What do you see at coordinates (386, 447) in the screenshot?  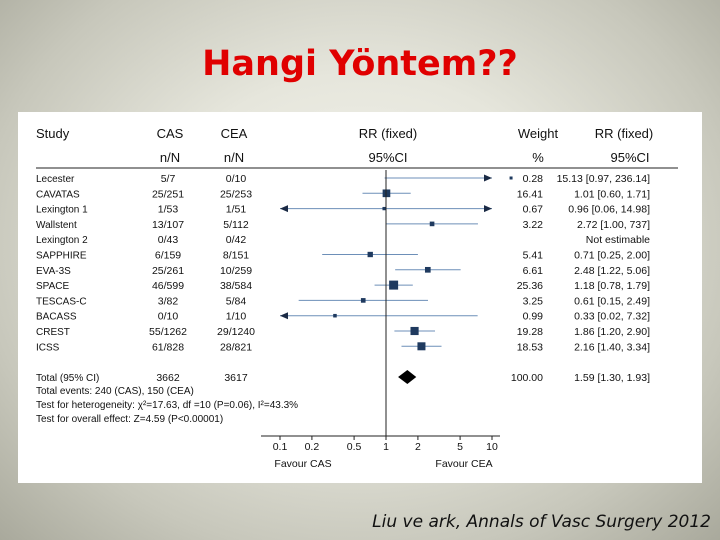 I see `x-tick-label: 1` at bounding box center [386, 447].